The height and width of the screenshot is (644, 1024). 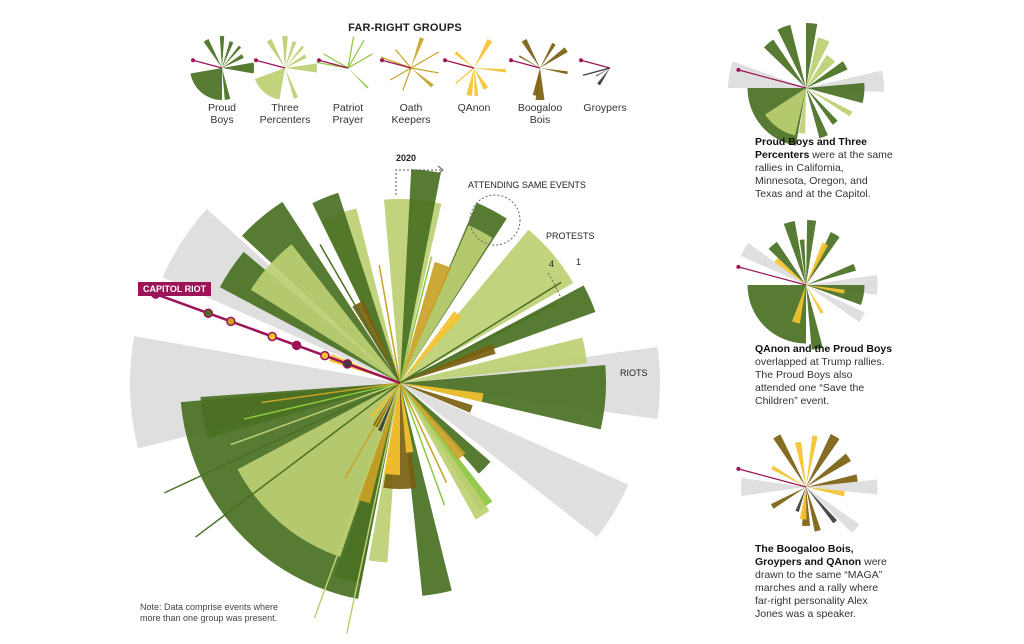 What do you see at coordinates (418, 52) in the screenshot?
I see `legend-ok-wedge` at bounding box center [418, 52].